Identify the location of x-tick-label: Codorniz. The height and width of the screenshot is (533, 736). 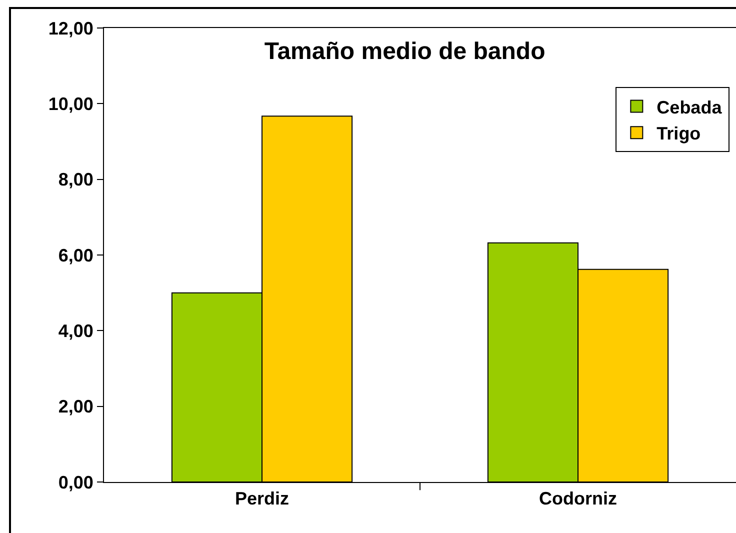
(578, 498).